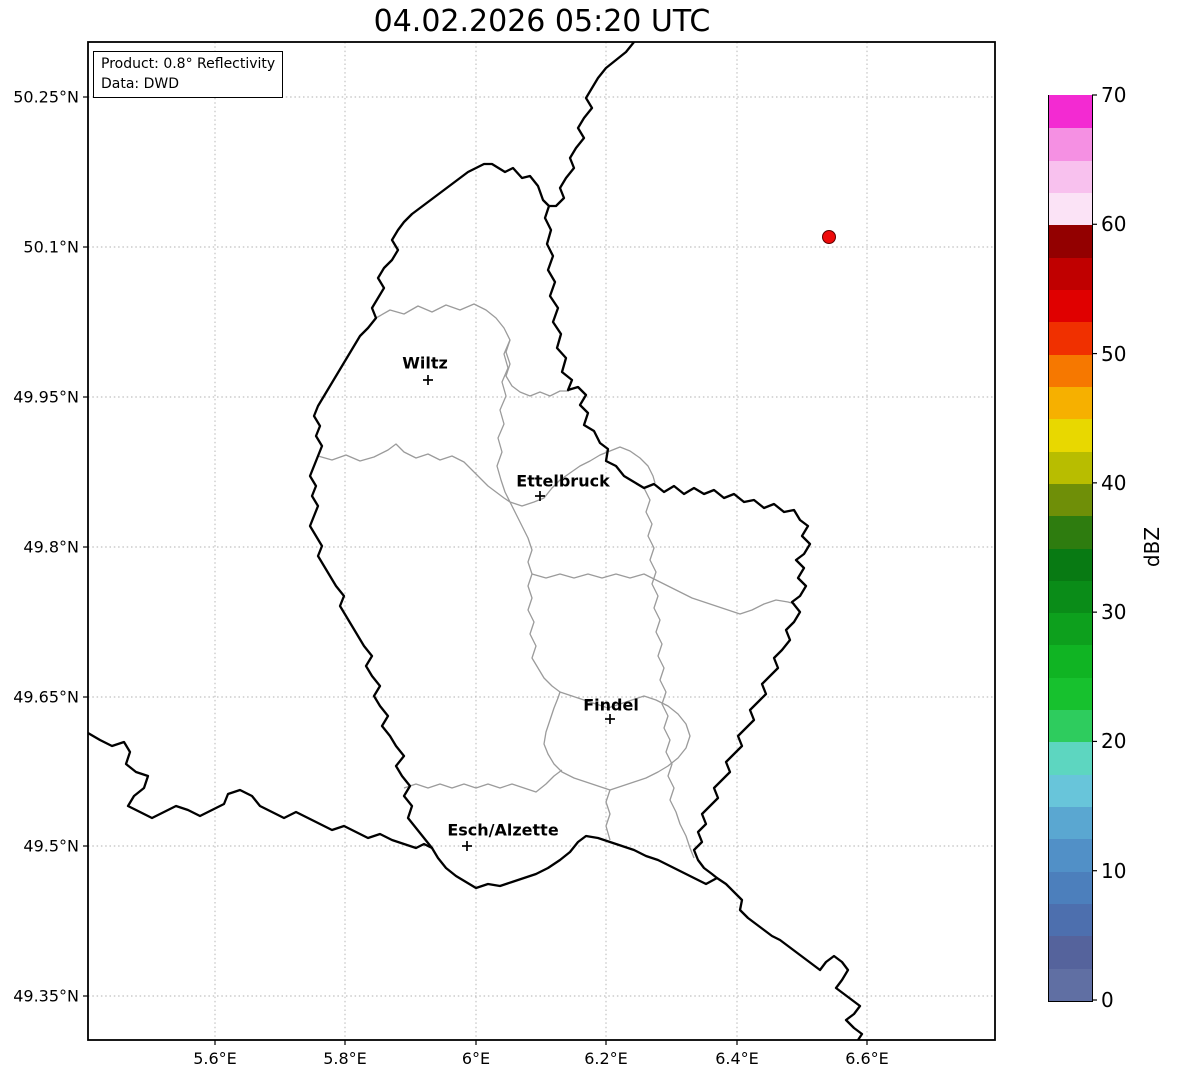 This screenshot has width=1184, height=1081. What do you see at coordinates (591, 125) in the screenshot?
I see `border-belgium-germany` at bounding box center [591, 125].